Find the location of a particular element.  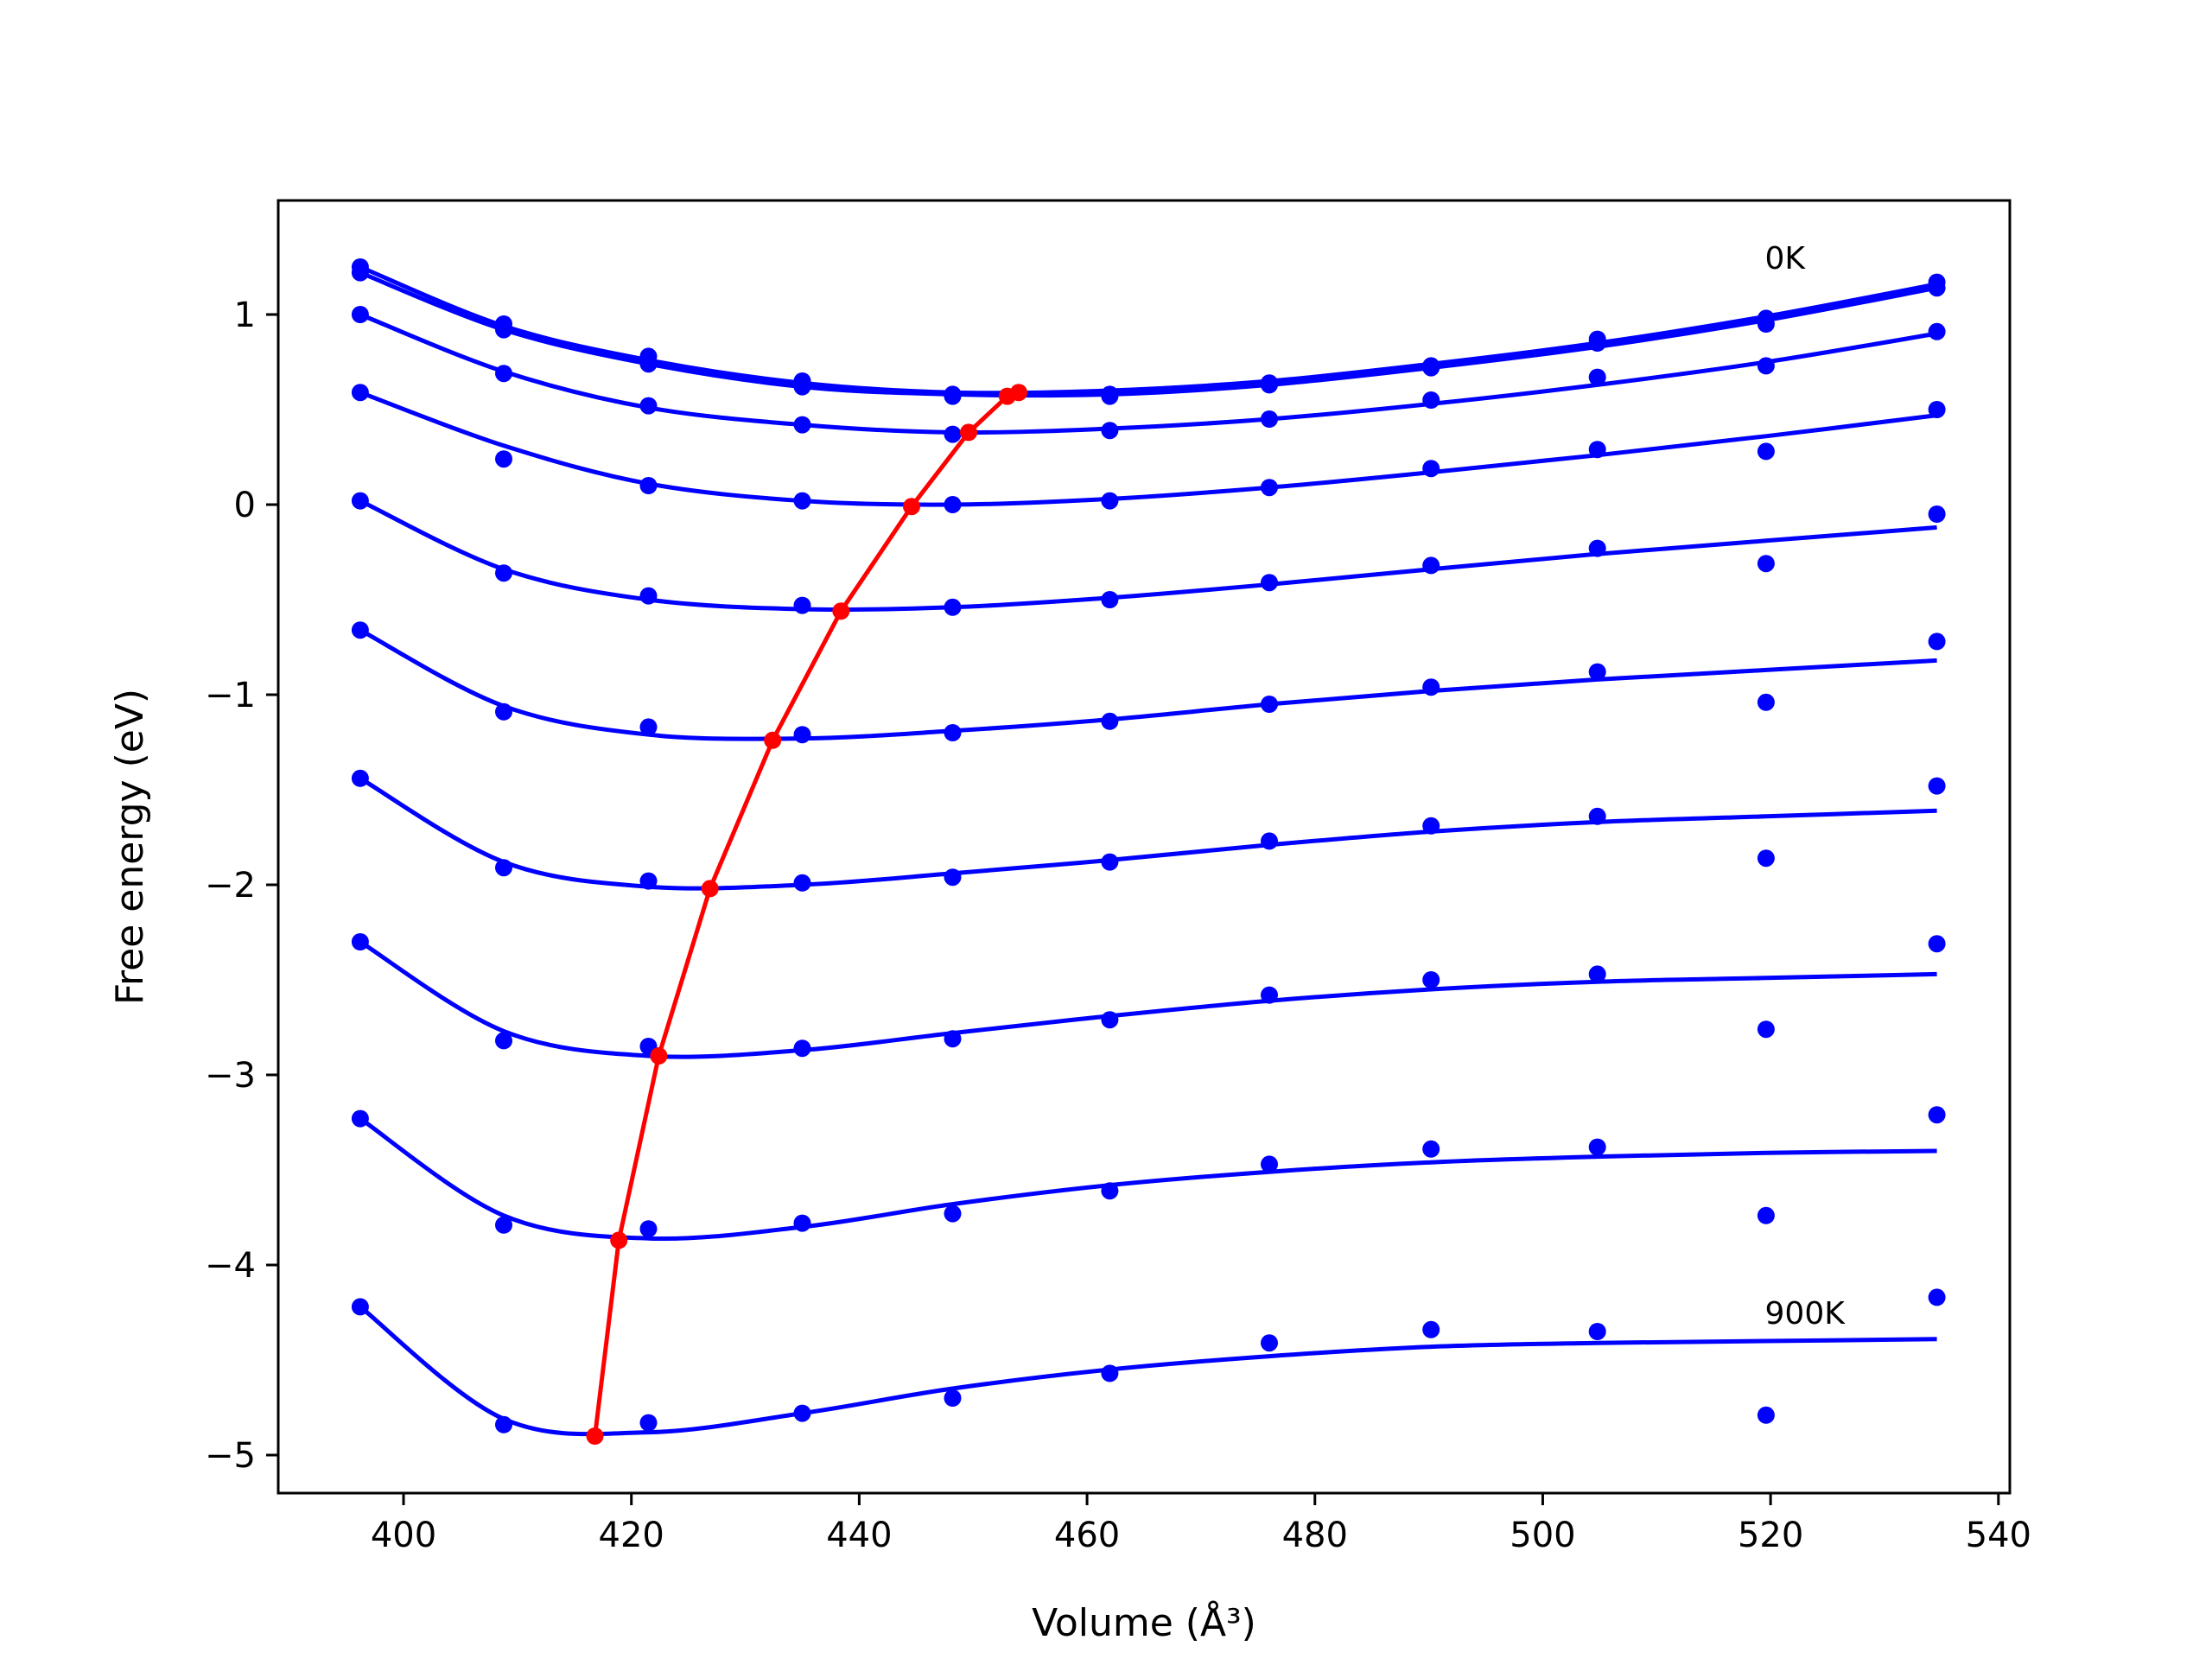

x-tick-label-420: 420 is located at coordinates (631, 1535).